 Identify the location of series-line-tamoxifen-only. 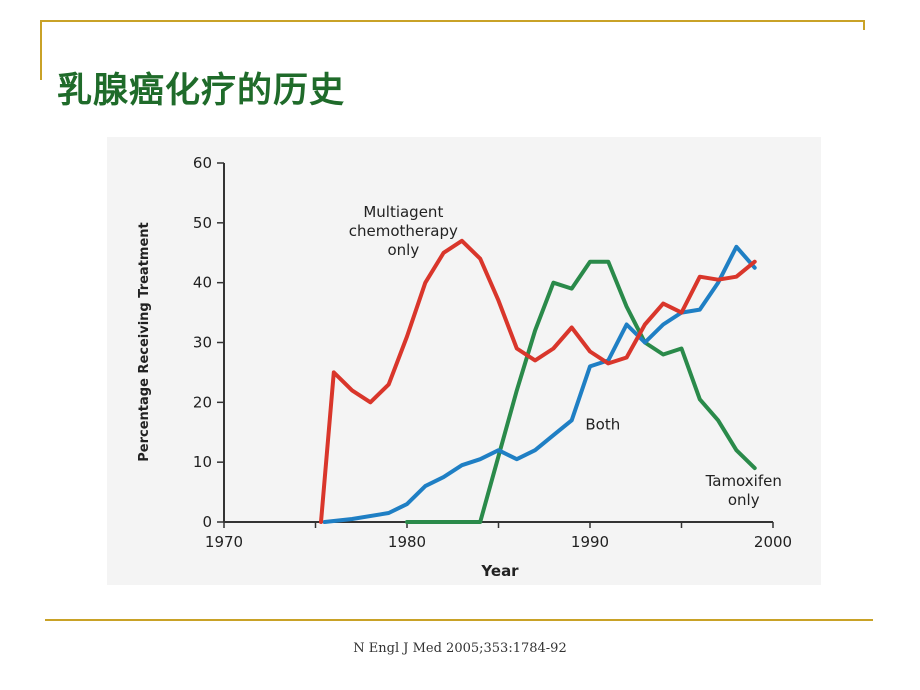
(581, 391).